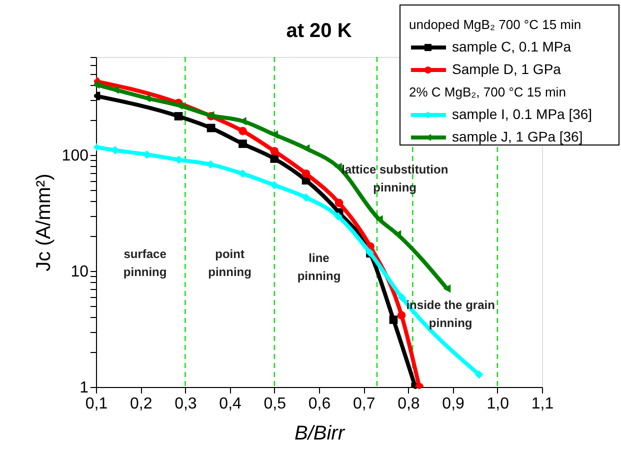  I want to click on text: undoped MgB₂ 700 °C 15 min, so click(495, 24).